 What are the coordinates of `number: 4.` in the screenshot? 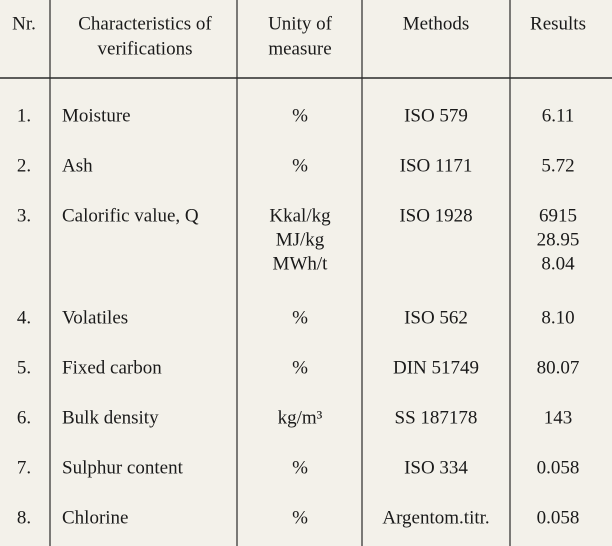 It's located at (24, 317).